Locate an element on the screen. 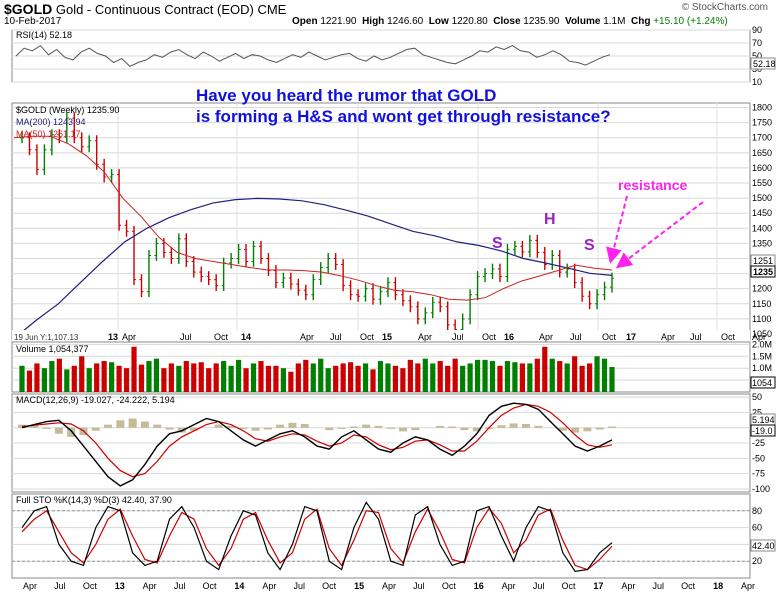 Image resolution: width=776 pixels, height=592 pixels. macd-title: MACD(12,26,9) -19.027, -24.222, 5.194 is located at coordinates (95, 400).